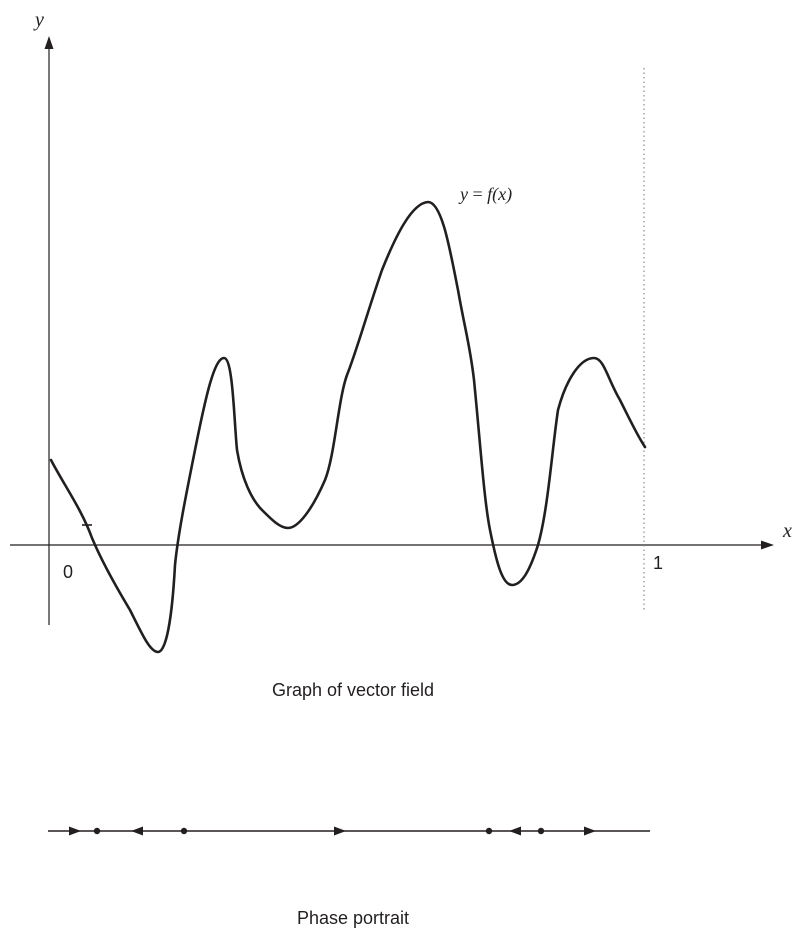 The width and height of the screenshot is (796, 931). What do you see at coordinates (68, 572) in the screenshot?
I see `origin-label: 0` at bounding box center [68, 572].